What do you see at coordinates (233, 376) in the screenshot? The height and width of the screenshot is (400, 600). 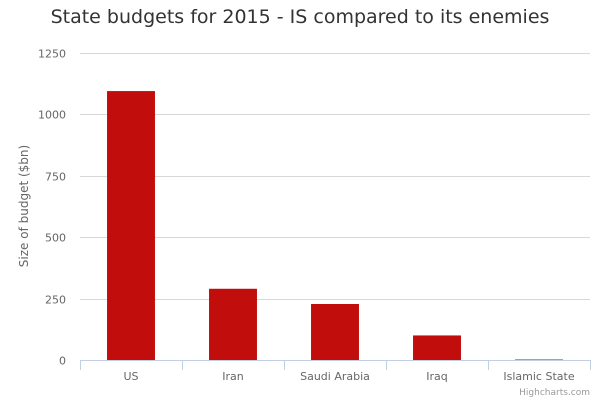 I see `x-tick-label: Iran` at bounding box center [233, 376].